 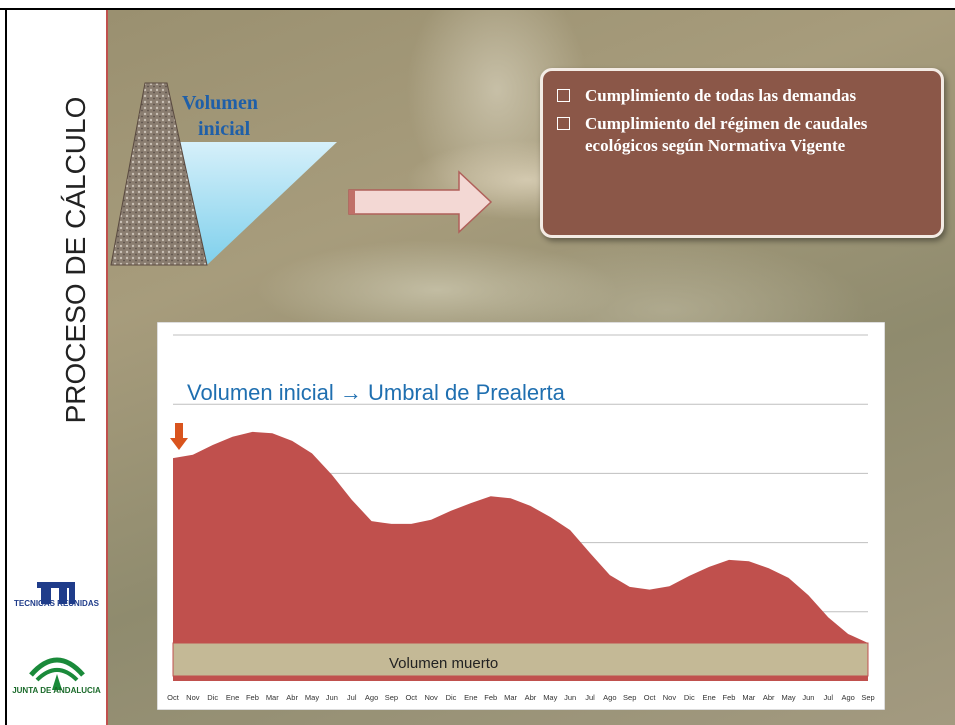 I want to click on dead-volume-band, so click(x=520, y=659).